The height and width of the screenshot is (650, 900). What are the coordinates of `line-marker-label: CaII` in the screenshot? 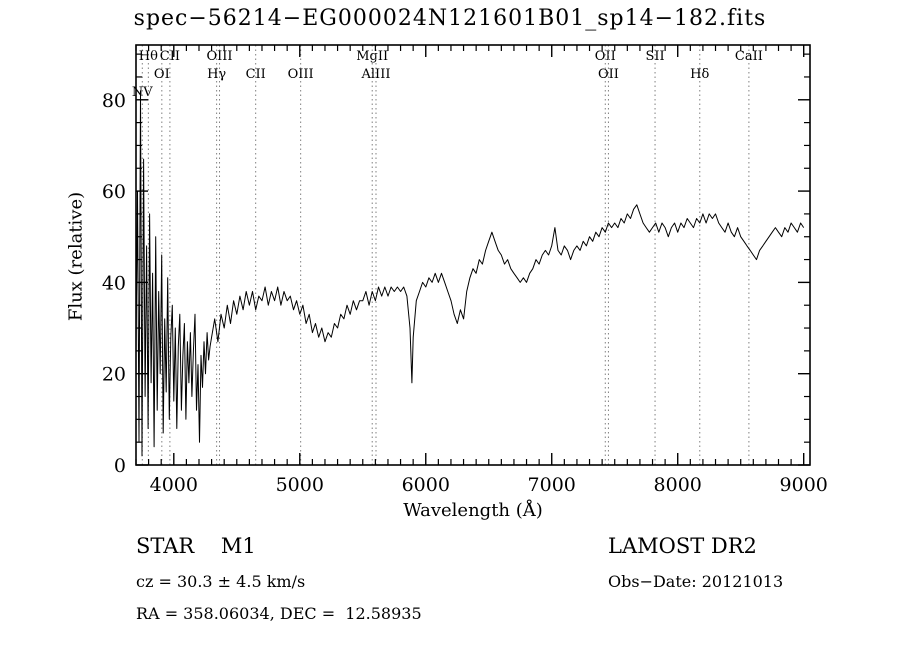 It's located at (749, 56).